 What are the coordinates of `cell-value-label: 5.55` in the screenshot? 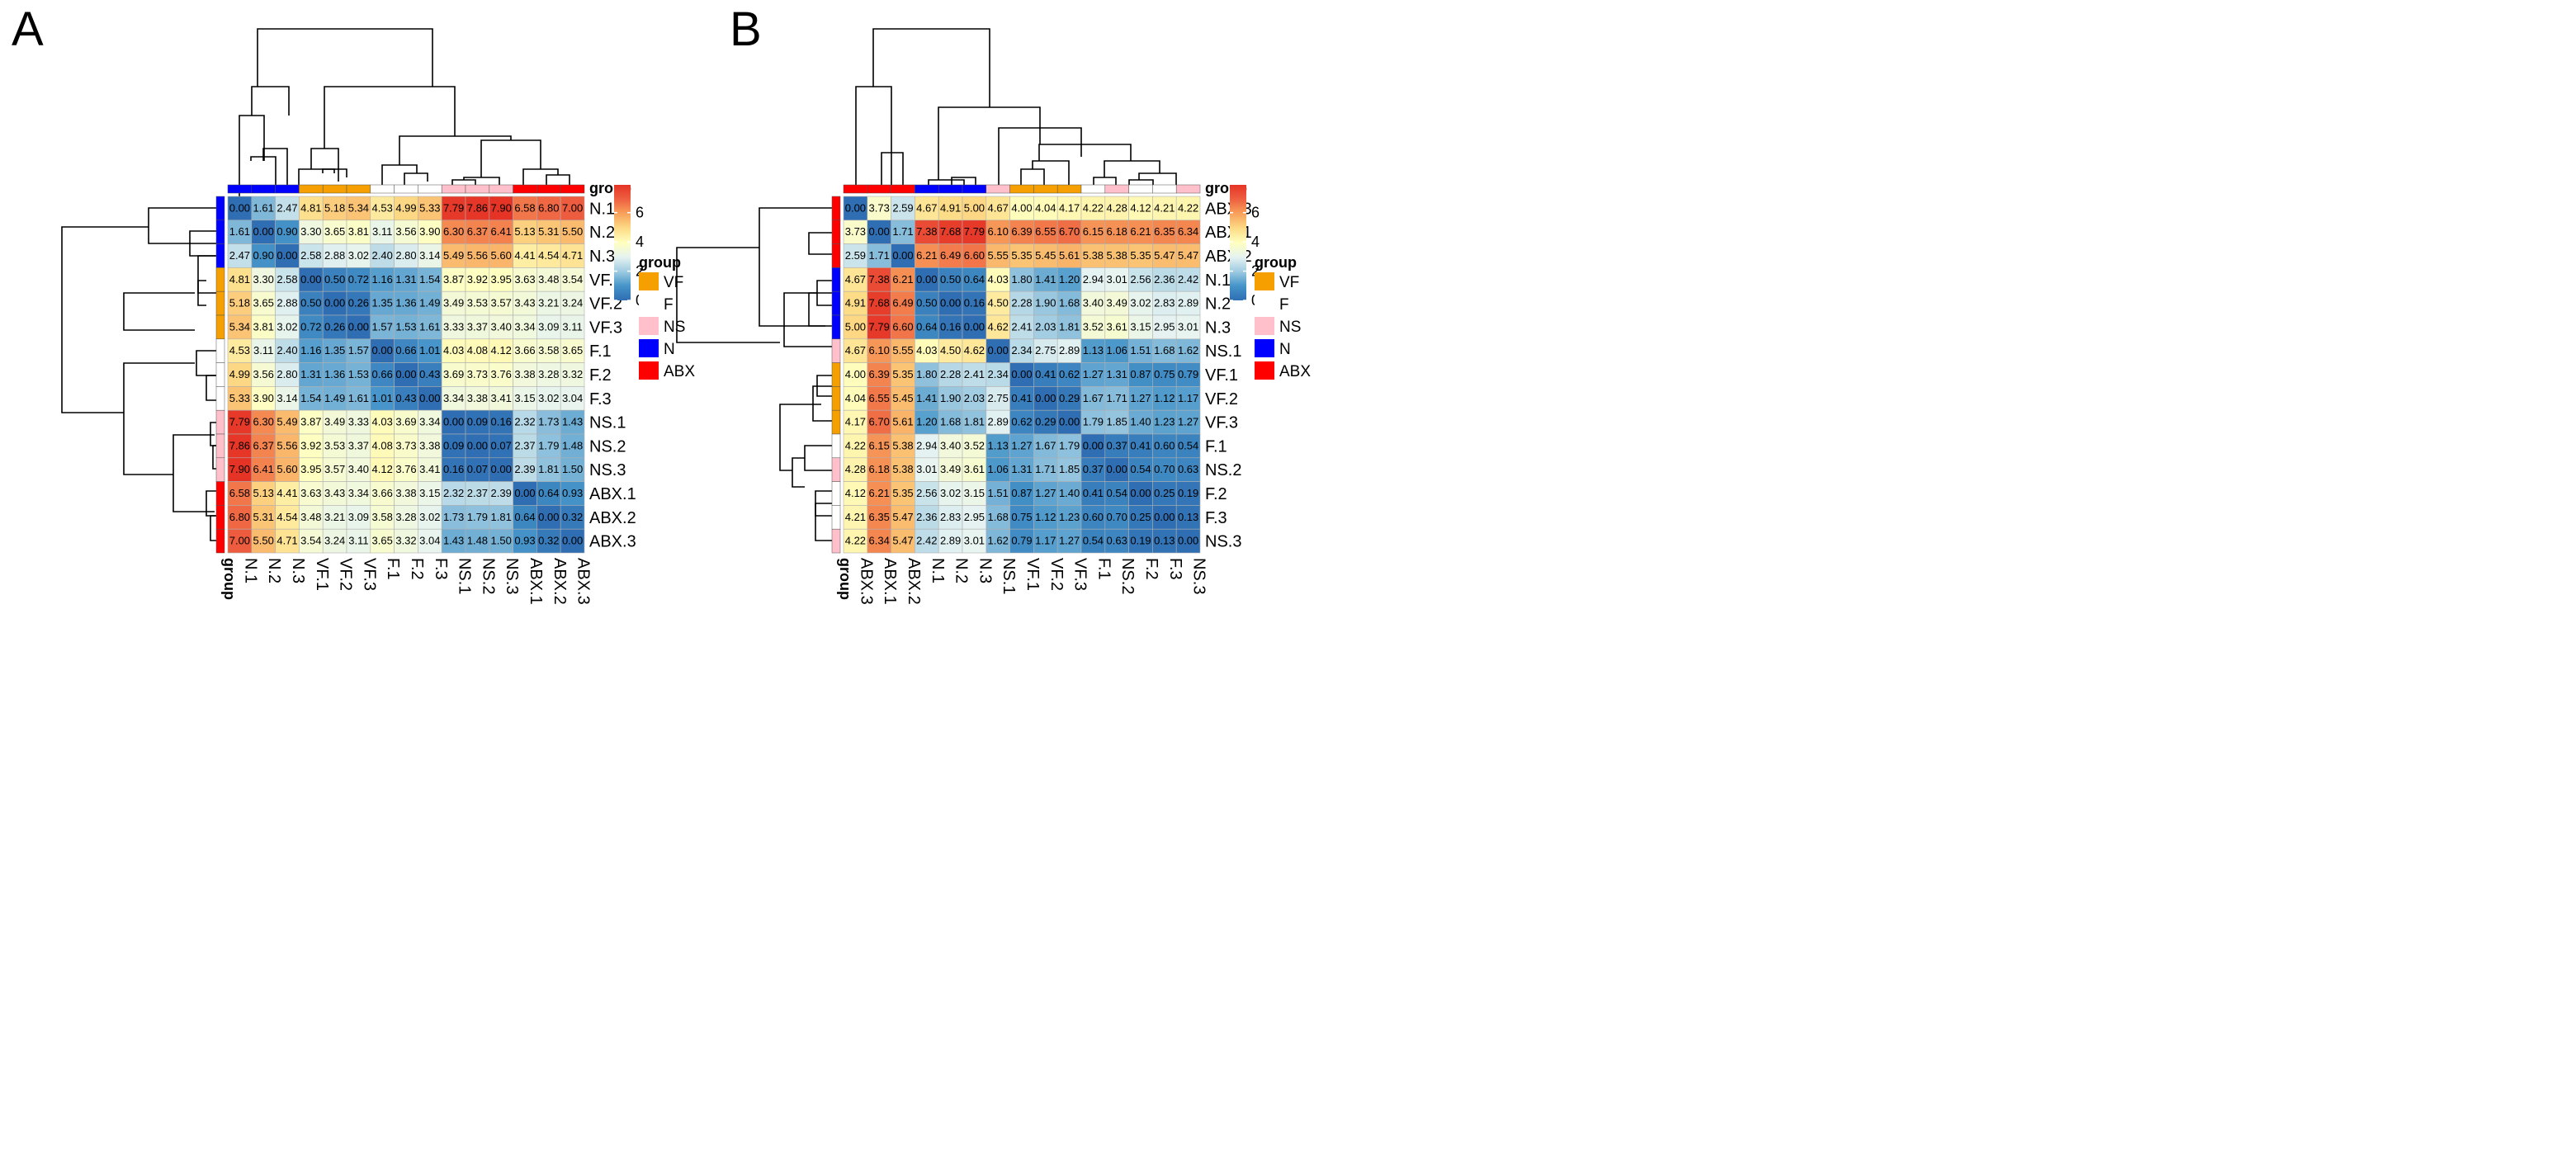 It's located at (902, 350).